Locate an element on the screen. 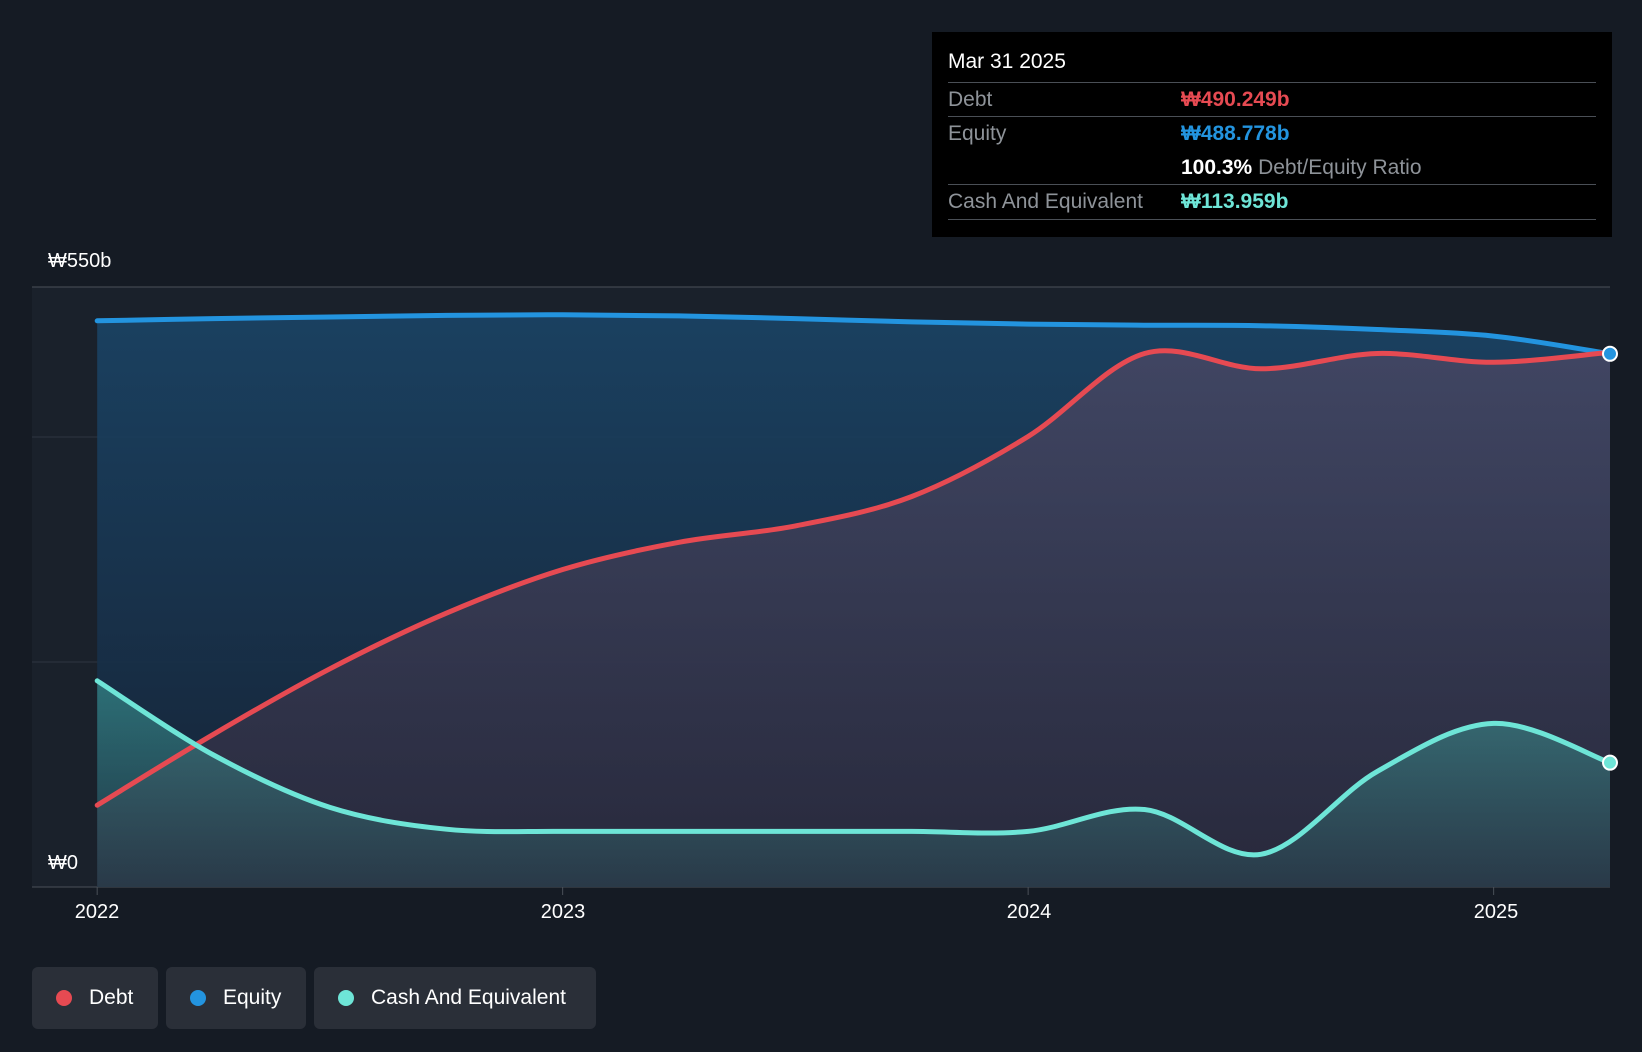  equity-endpoint-marker is located at coordinates (1610, 353).